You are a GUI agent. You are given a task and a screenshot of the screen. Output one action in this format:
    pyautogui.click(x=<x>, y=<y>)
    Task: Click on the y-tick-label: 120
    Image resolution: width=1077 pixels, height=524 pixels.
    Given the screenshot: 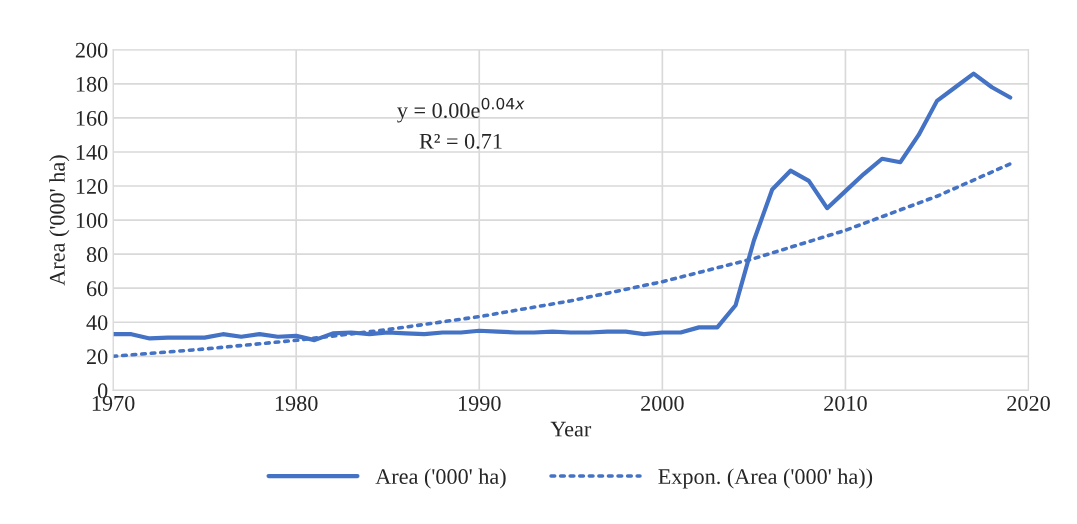 What is the action you would take?
    pyautogui.click(x=92, y=186)
    